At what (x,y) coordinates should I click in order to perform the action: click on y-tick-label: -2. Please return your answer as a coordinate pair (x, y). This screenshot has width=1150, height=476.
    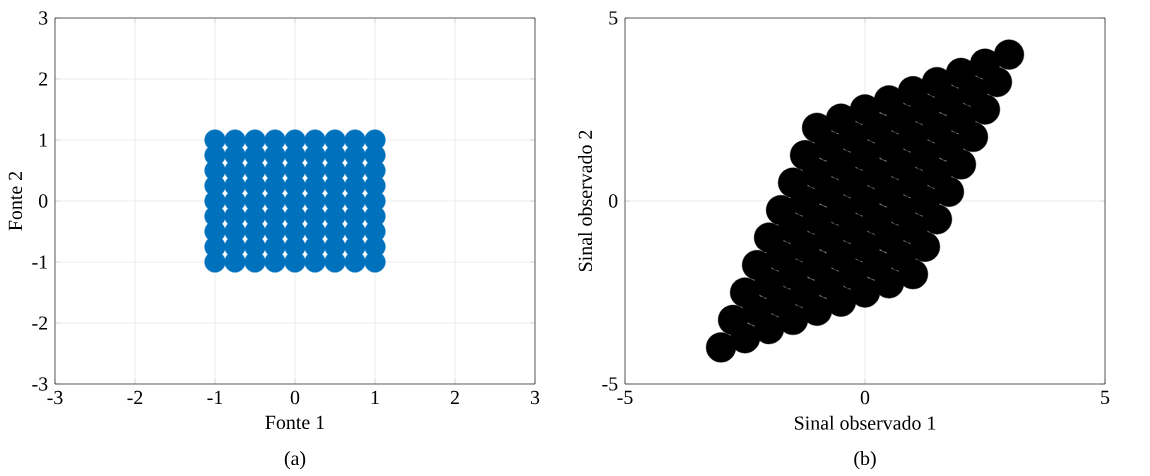
    Looking at the image, I should click on (40, 323).